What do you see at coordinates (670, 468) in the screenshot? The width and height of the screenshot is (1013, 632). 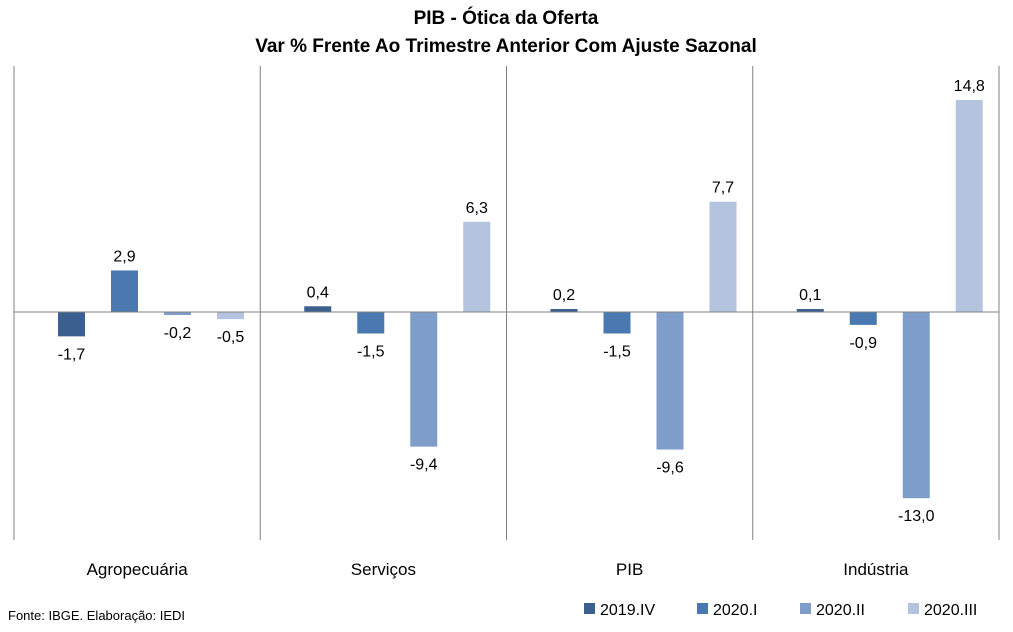 I see `data-label: -9,6` at bounding box center [670, 468].